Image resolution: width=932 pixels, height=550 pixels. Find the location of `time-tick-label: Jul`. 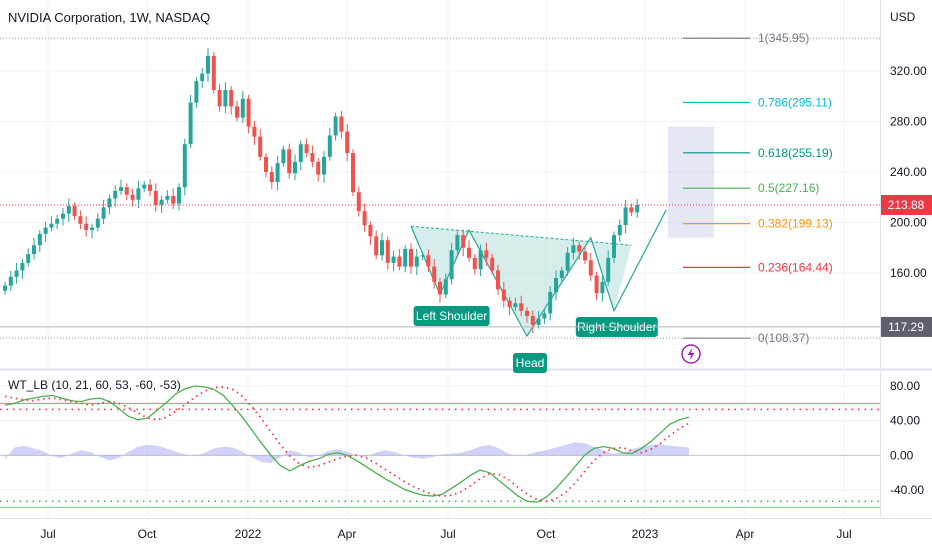

time-tick-label: Jul is located at coordinates (47, 534).